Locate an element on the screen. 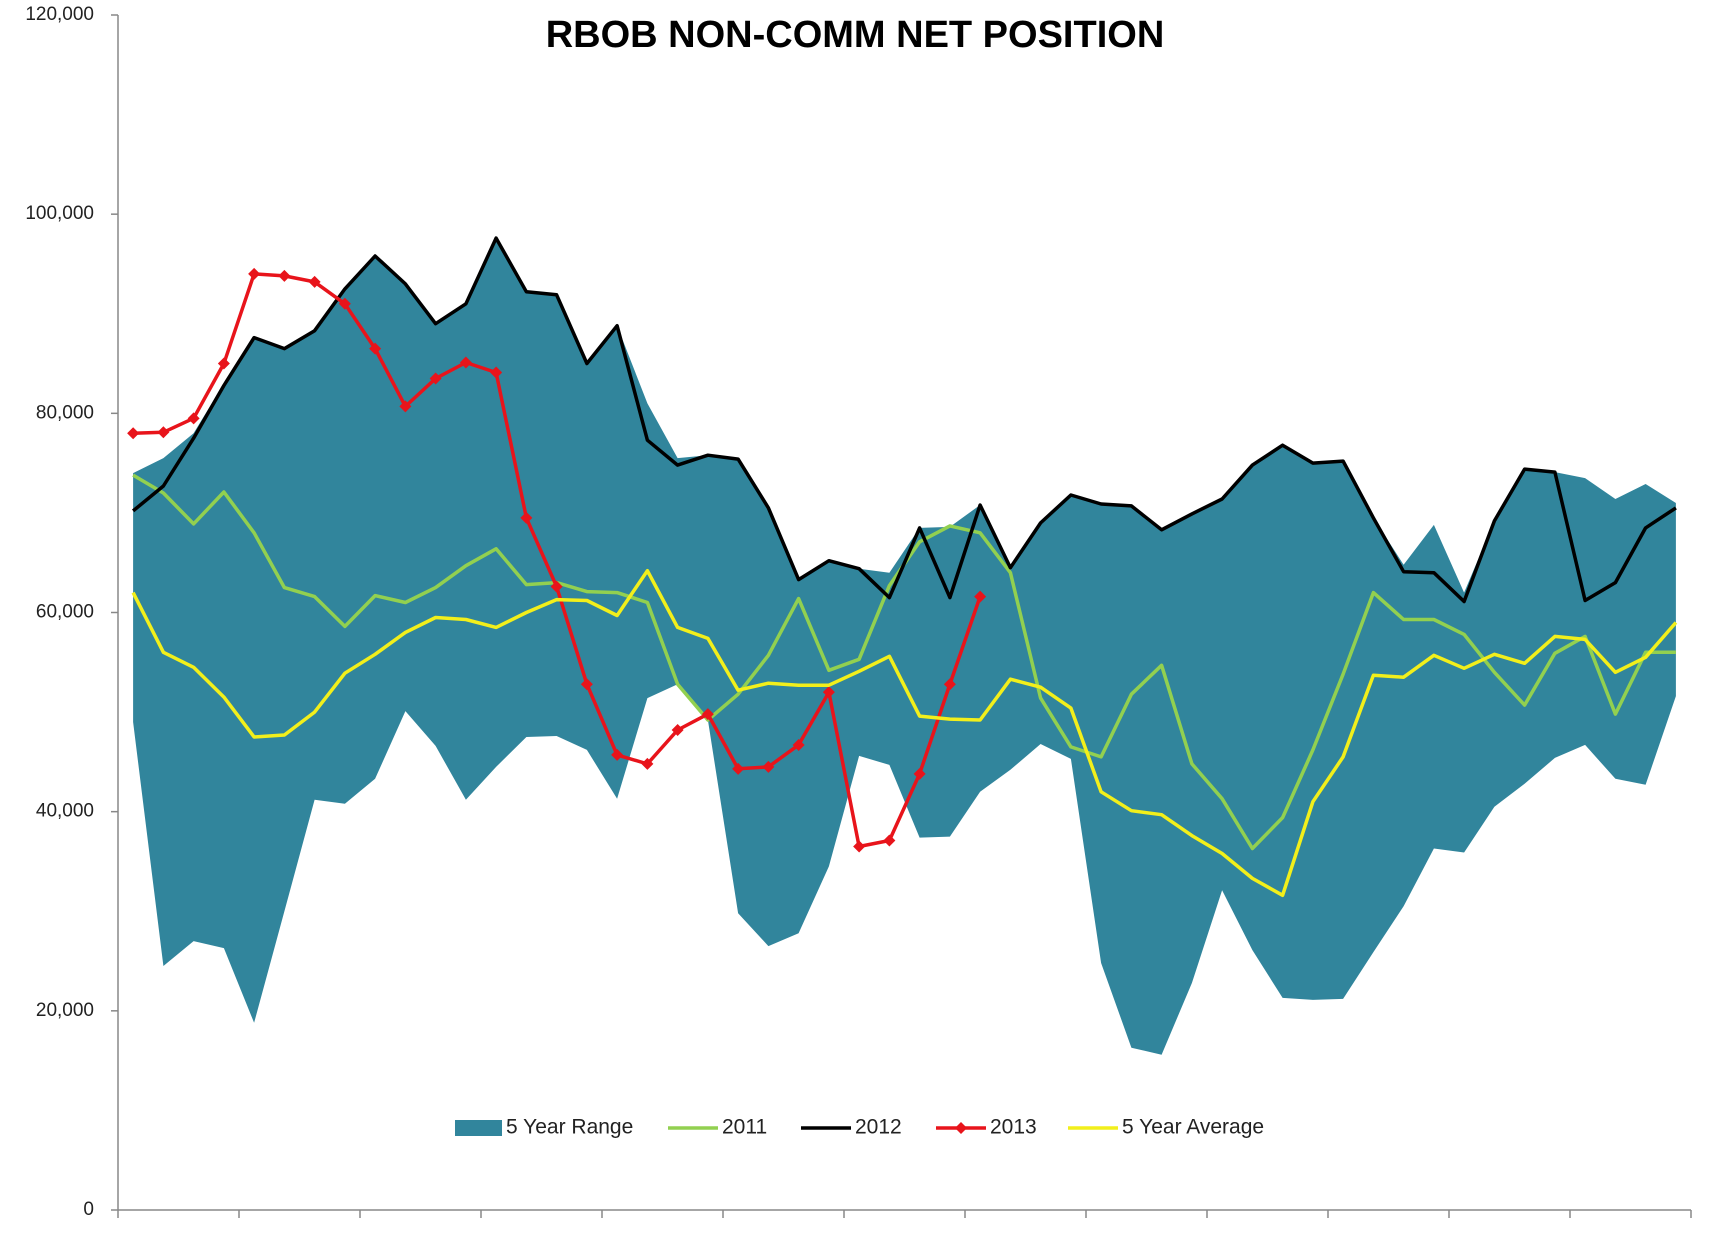  y-tick-label: 0 is located at coordinates (88, 1209).